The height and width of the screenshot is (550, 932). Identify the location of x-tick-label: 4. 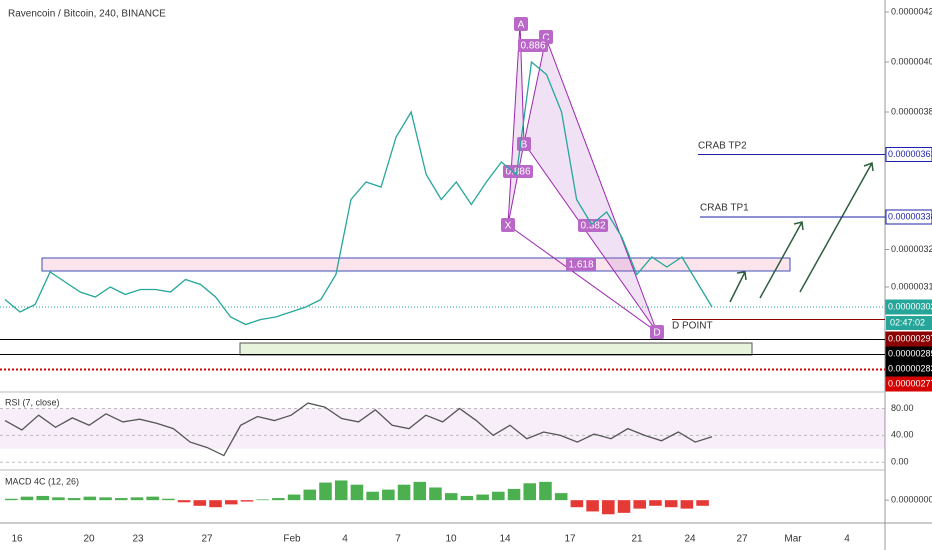
(345, 539).